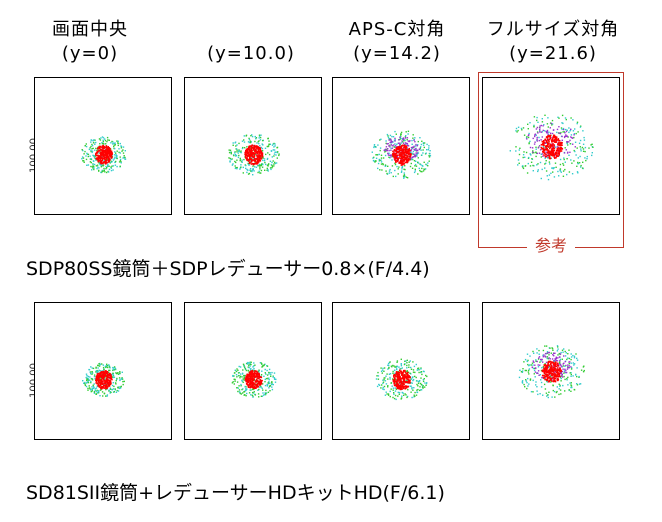 The image size is (662, 522). I want to click on spot-diagram, so click(551, 372).